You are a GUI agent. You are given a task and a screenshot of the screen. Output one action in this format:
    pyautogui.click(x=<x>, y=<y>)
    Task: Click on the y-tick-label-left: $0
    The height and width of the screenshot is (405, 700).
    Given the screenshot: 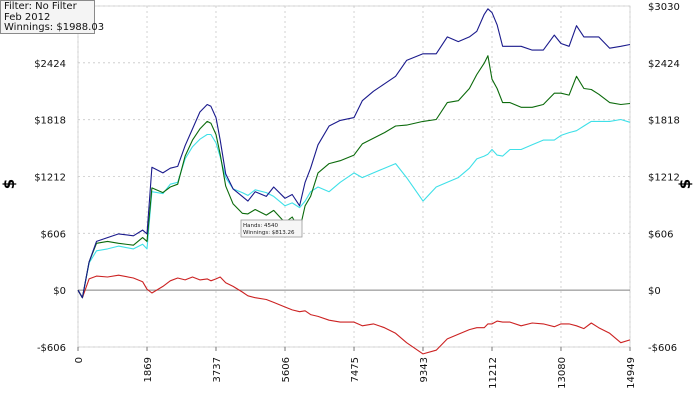 What is the action you would take?
    pyautogui.click(x=59, y=291)
    